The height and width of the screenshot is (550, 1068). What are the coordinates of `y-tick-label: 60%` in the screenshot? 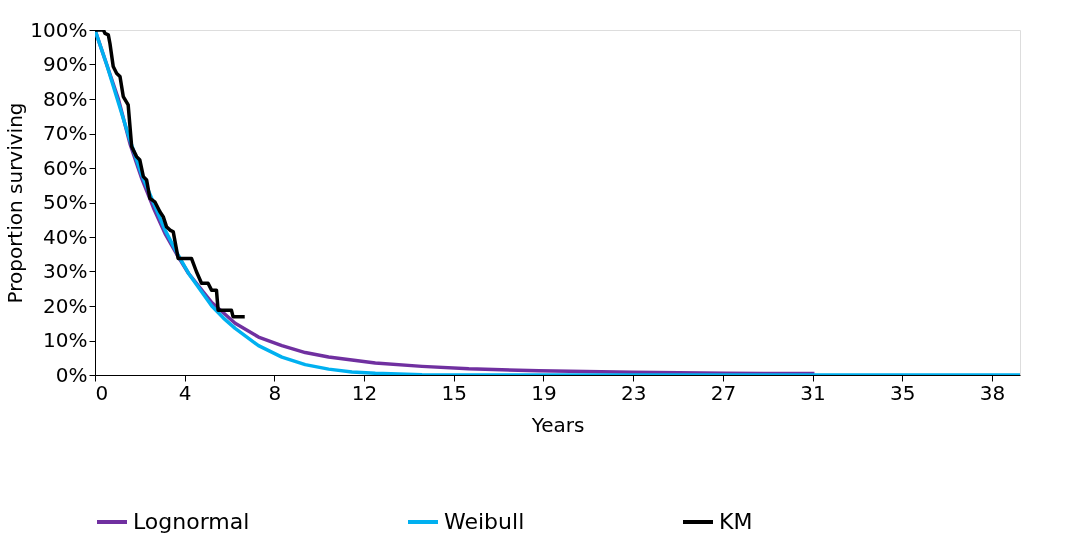 It's located at (65, 167).